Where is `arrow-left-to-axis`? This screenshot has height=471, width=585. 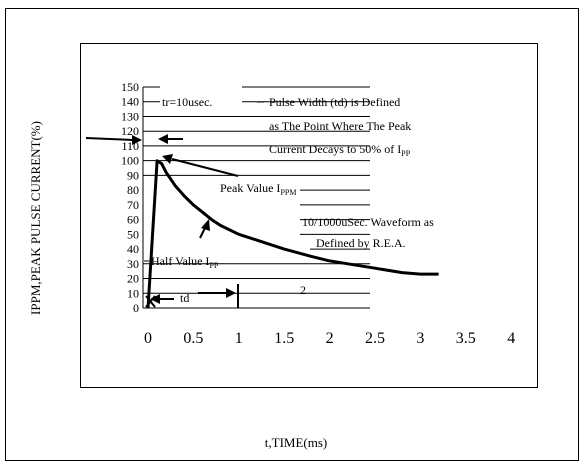
arrow-left-to-axis is located at coordinates (113, 140).